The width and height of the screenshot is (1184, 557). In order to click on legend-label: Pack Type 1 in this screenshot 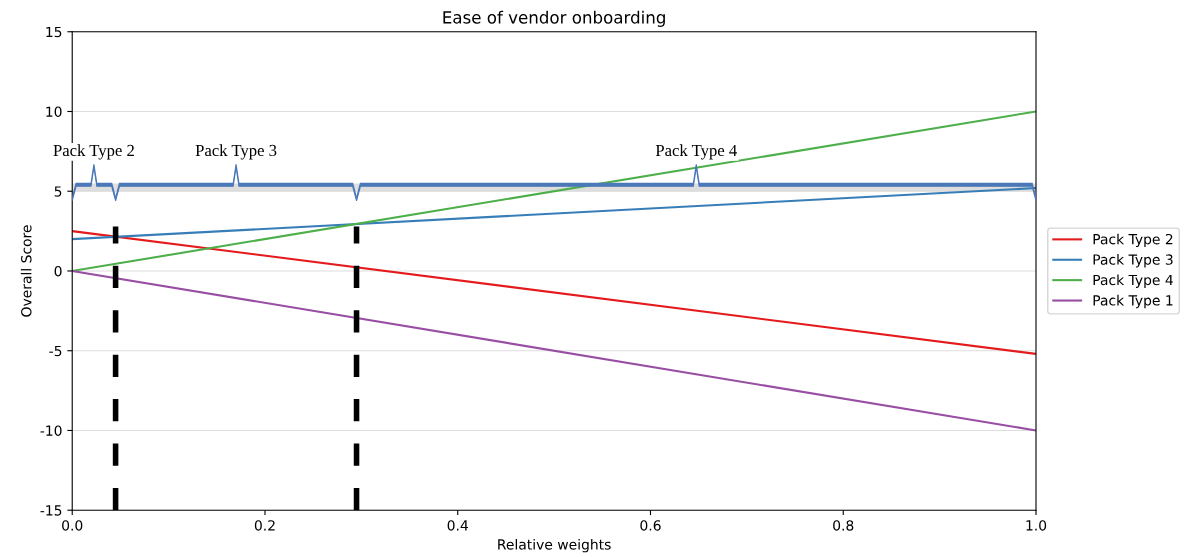, I will do `click(1133, 301)`.